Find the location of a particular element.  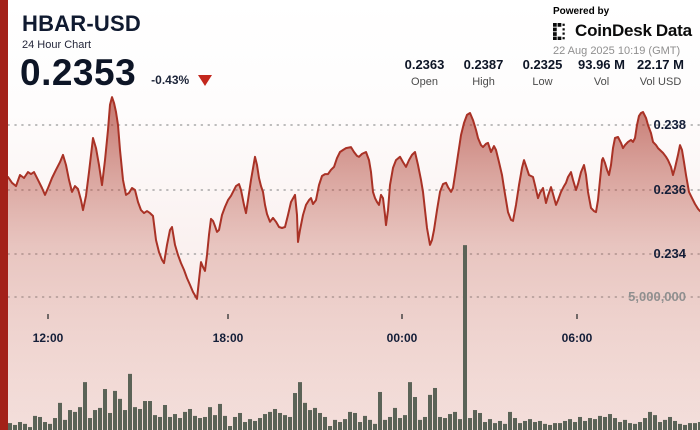

time-axis-ticks is located at coordinates (312, 316).